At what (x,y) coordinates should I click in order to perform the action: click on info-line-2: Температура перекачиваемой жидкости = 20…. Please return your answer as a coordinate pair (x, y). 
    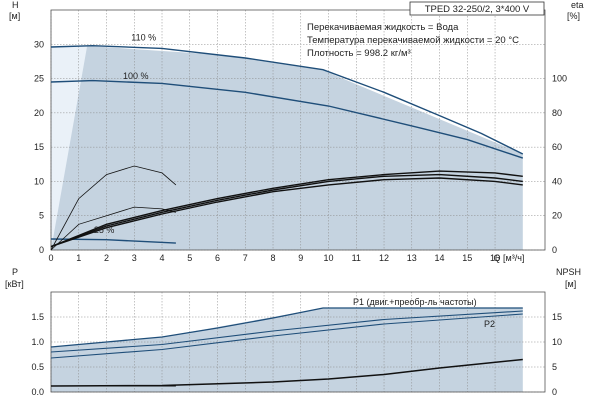
    Looking at the image, I should click on (413, 40).